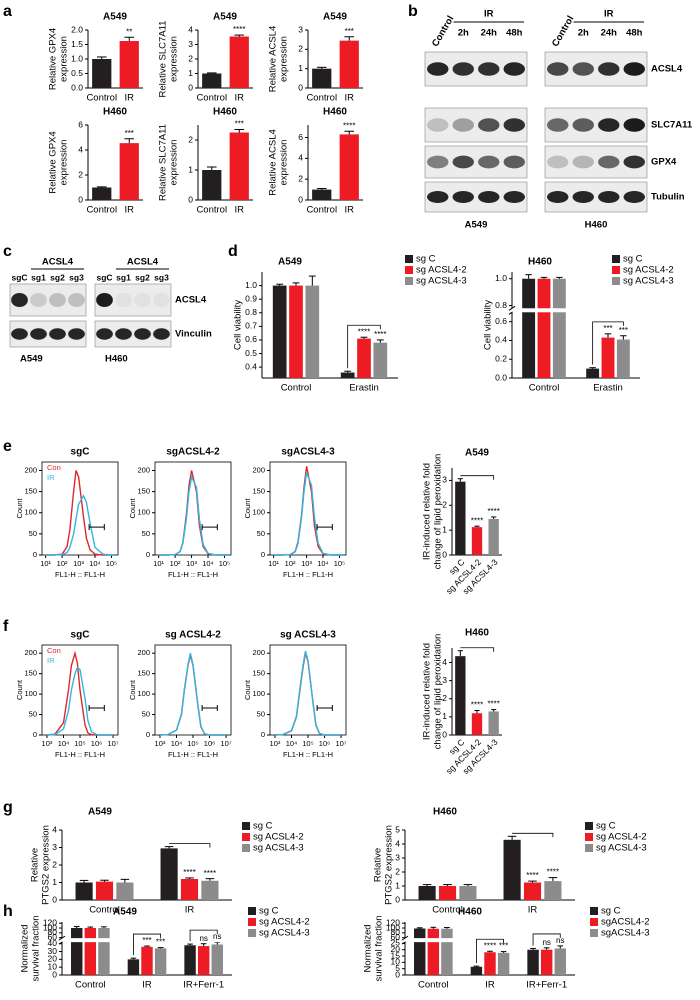  Describe the element at coordinates (444, 680) in the screenshot. I see `y-tick-label: 3` at that location.